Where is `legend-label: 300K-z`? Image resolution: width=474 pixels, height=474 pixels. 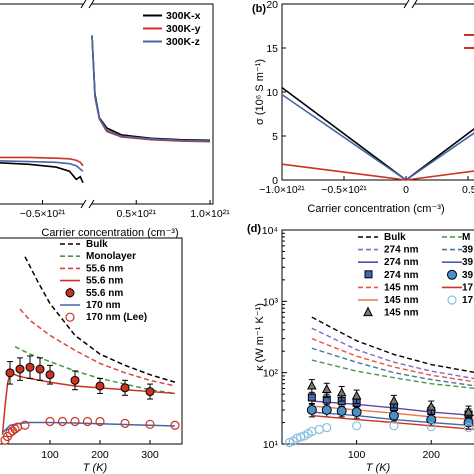
legend-label: 300K-z is located at coordinates (183, 42).